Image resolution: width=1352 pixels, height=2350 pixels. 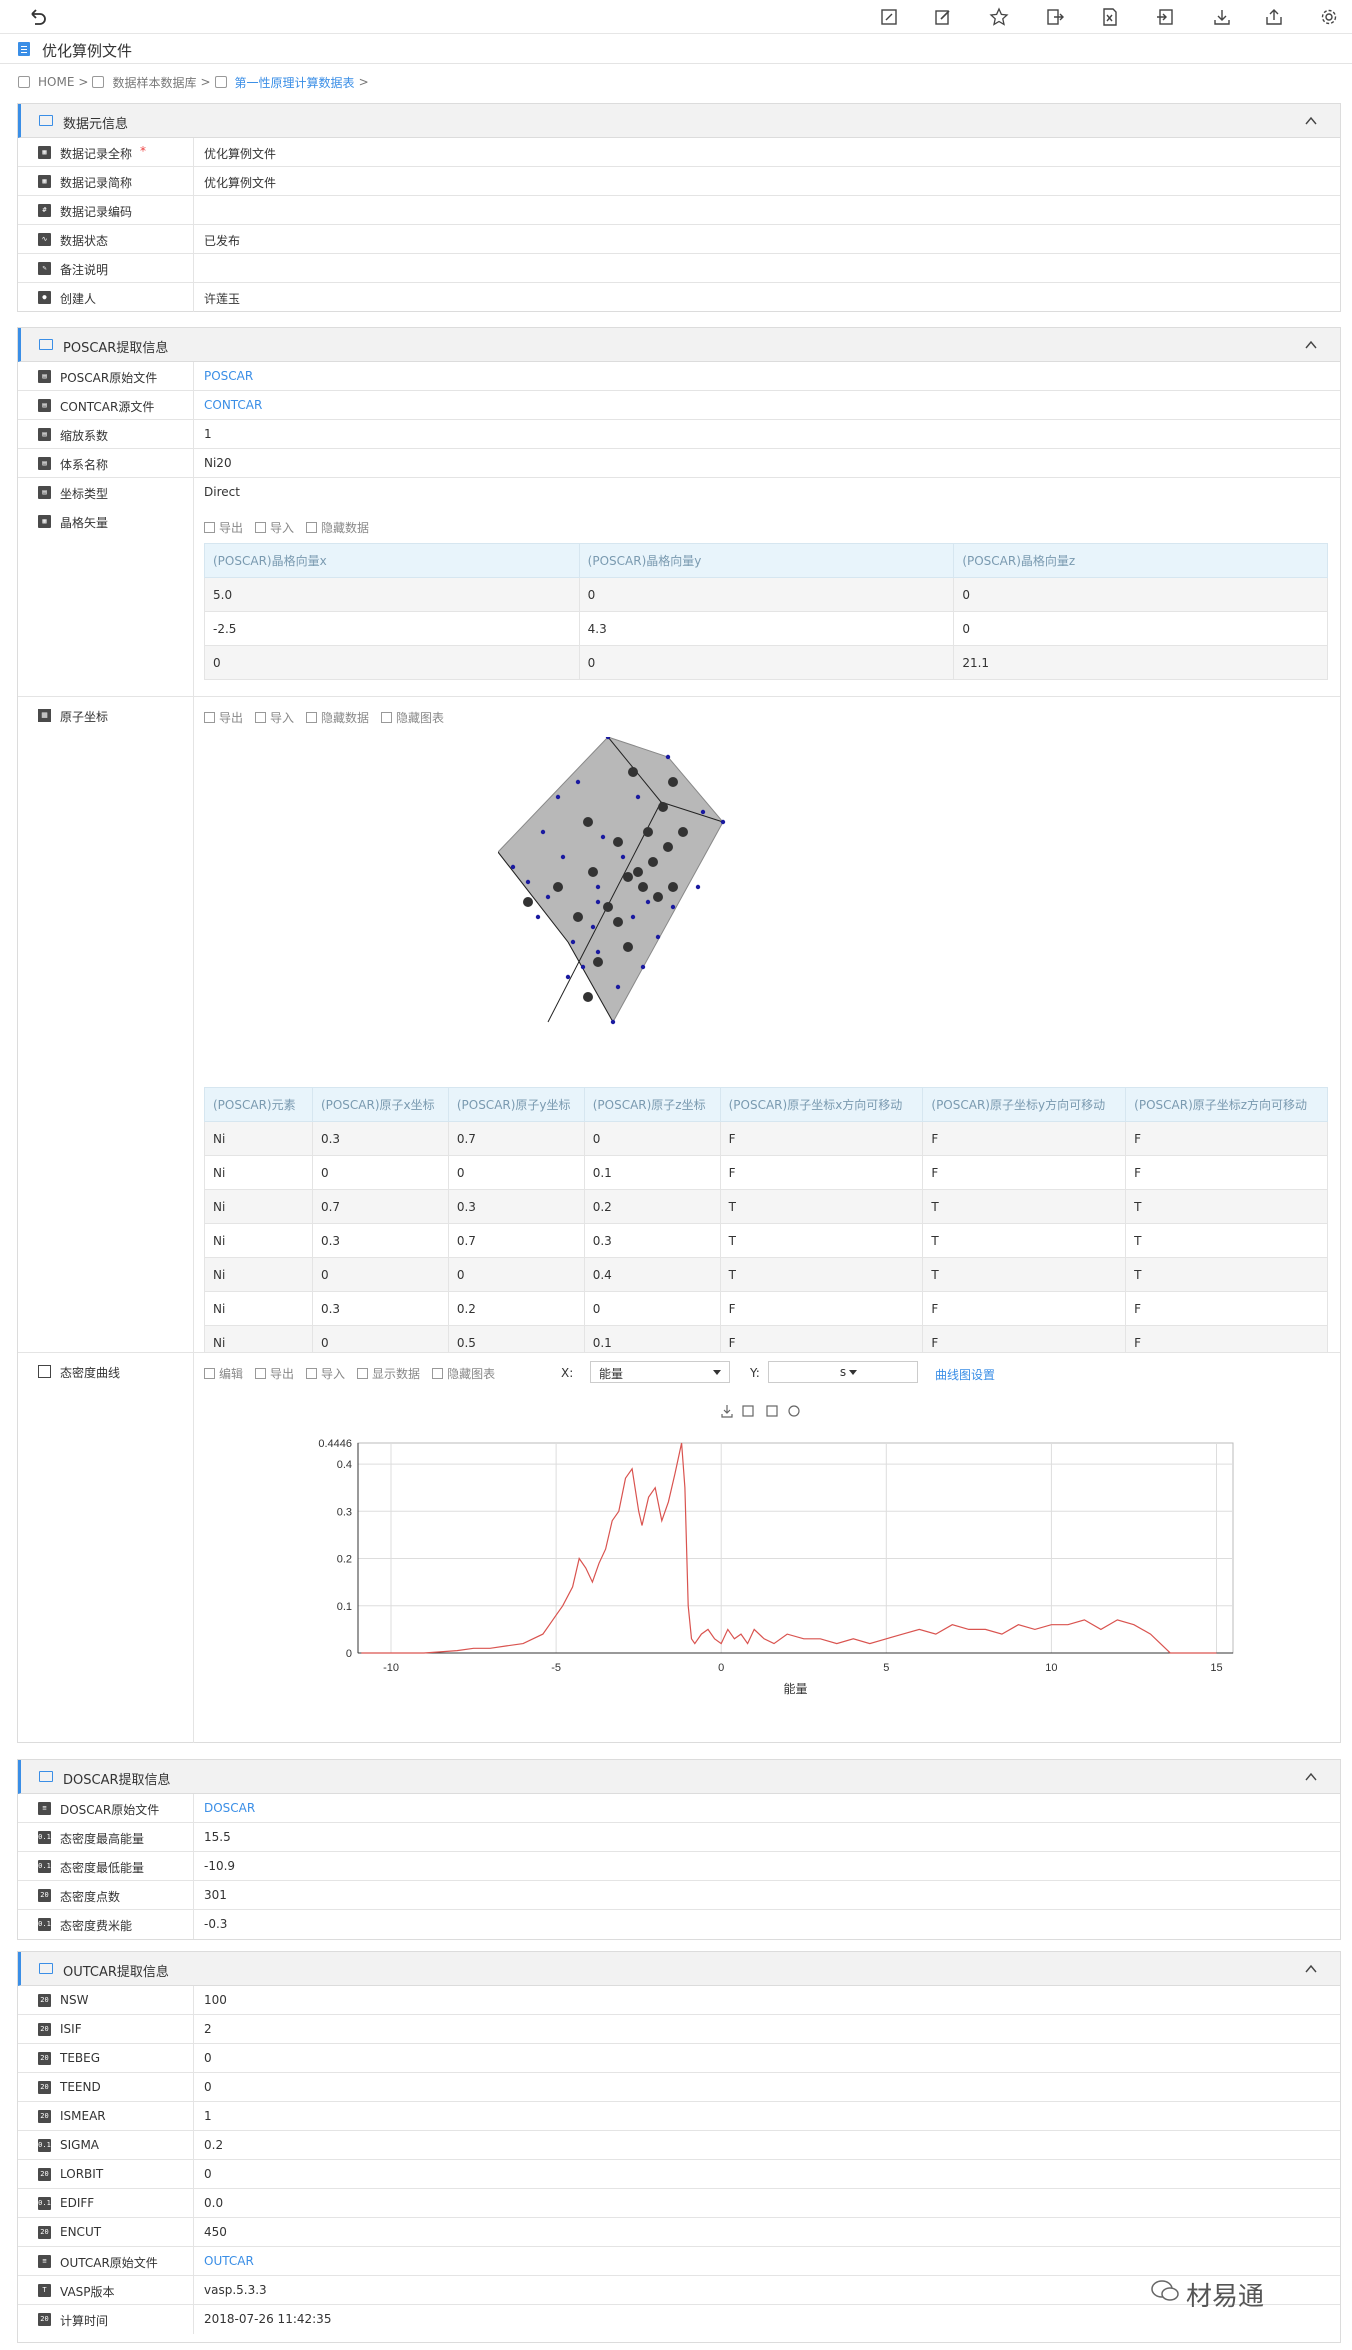 I want to click on breadcrumb-db: 数据样本数据库, so click(x=154, y=82).